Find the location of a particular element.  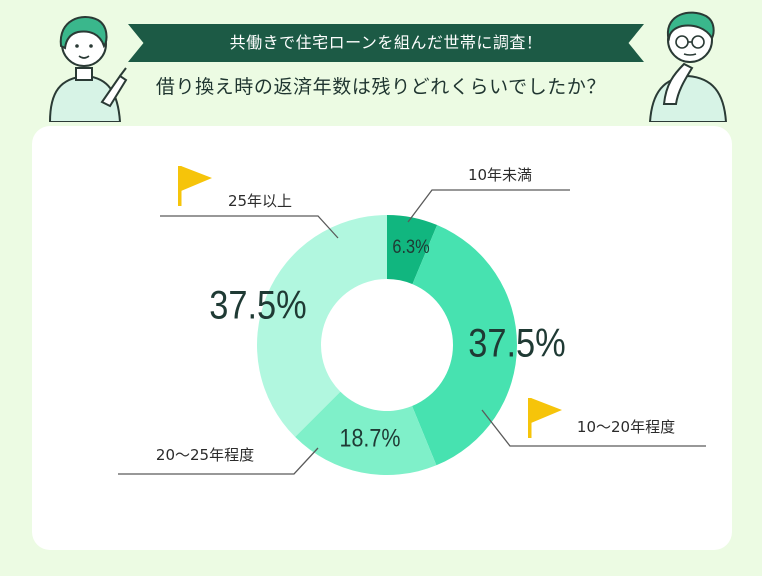

category-label-4: 25年以上 is located at coordinates (260, 201).